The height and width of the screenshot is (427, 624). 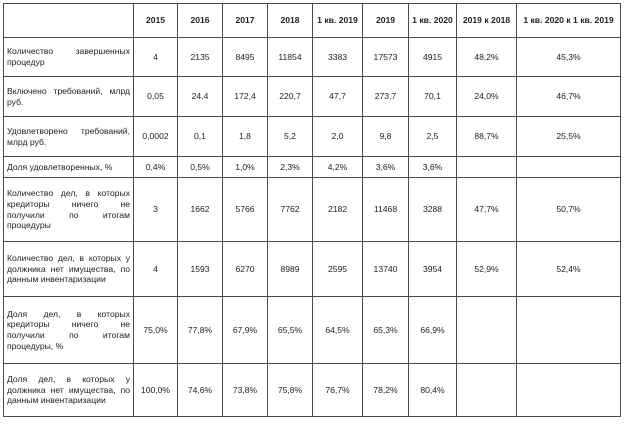 I want to click on table-cell: 5766, so click(x=245, y=209).